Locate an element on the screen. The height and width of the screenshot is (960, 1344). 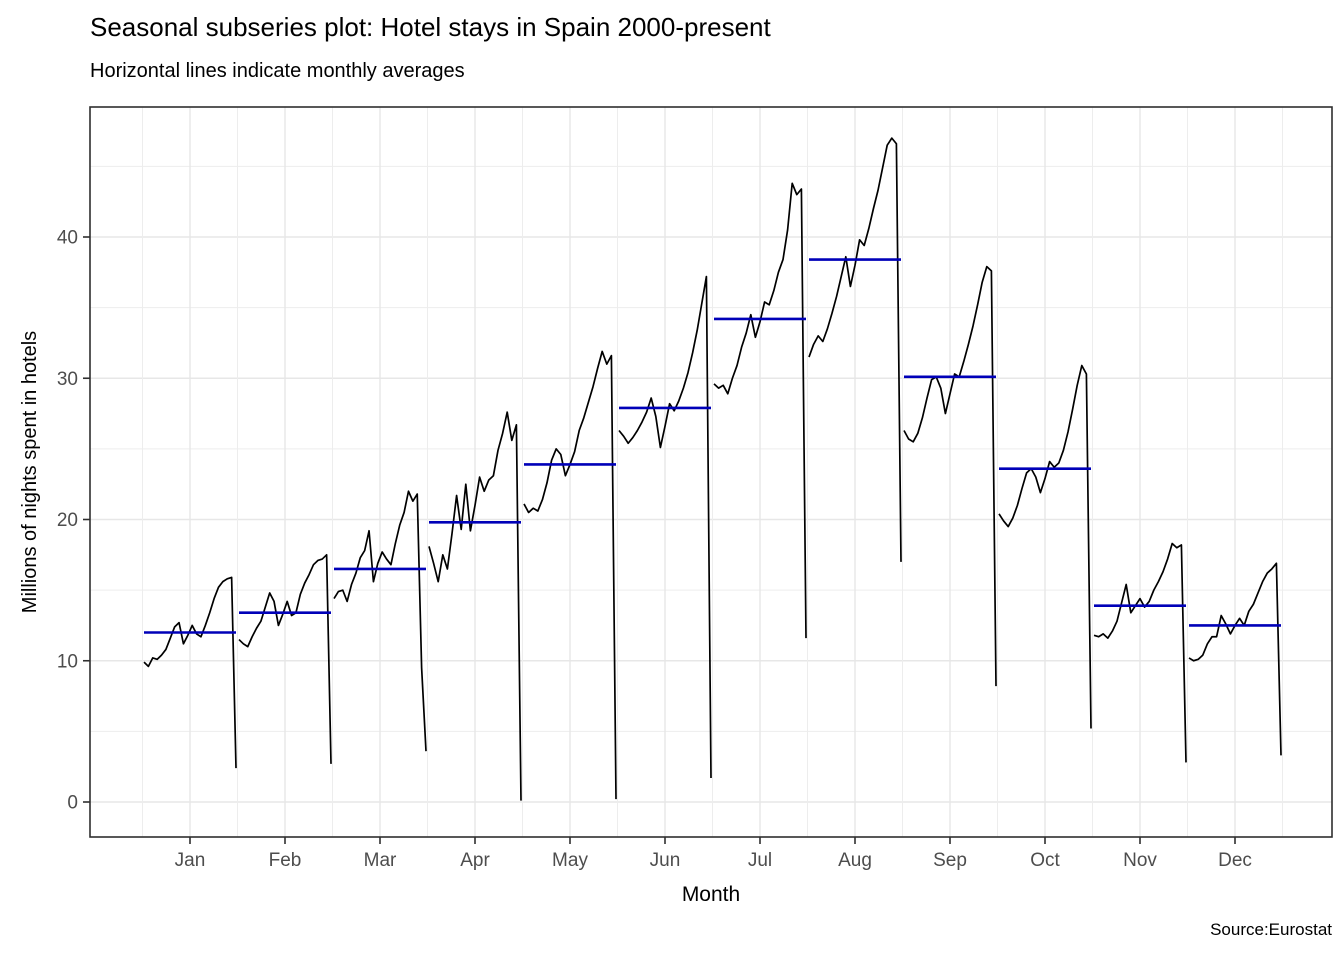
x-tick-label: Dec is located at coordinates (1235, 860).